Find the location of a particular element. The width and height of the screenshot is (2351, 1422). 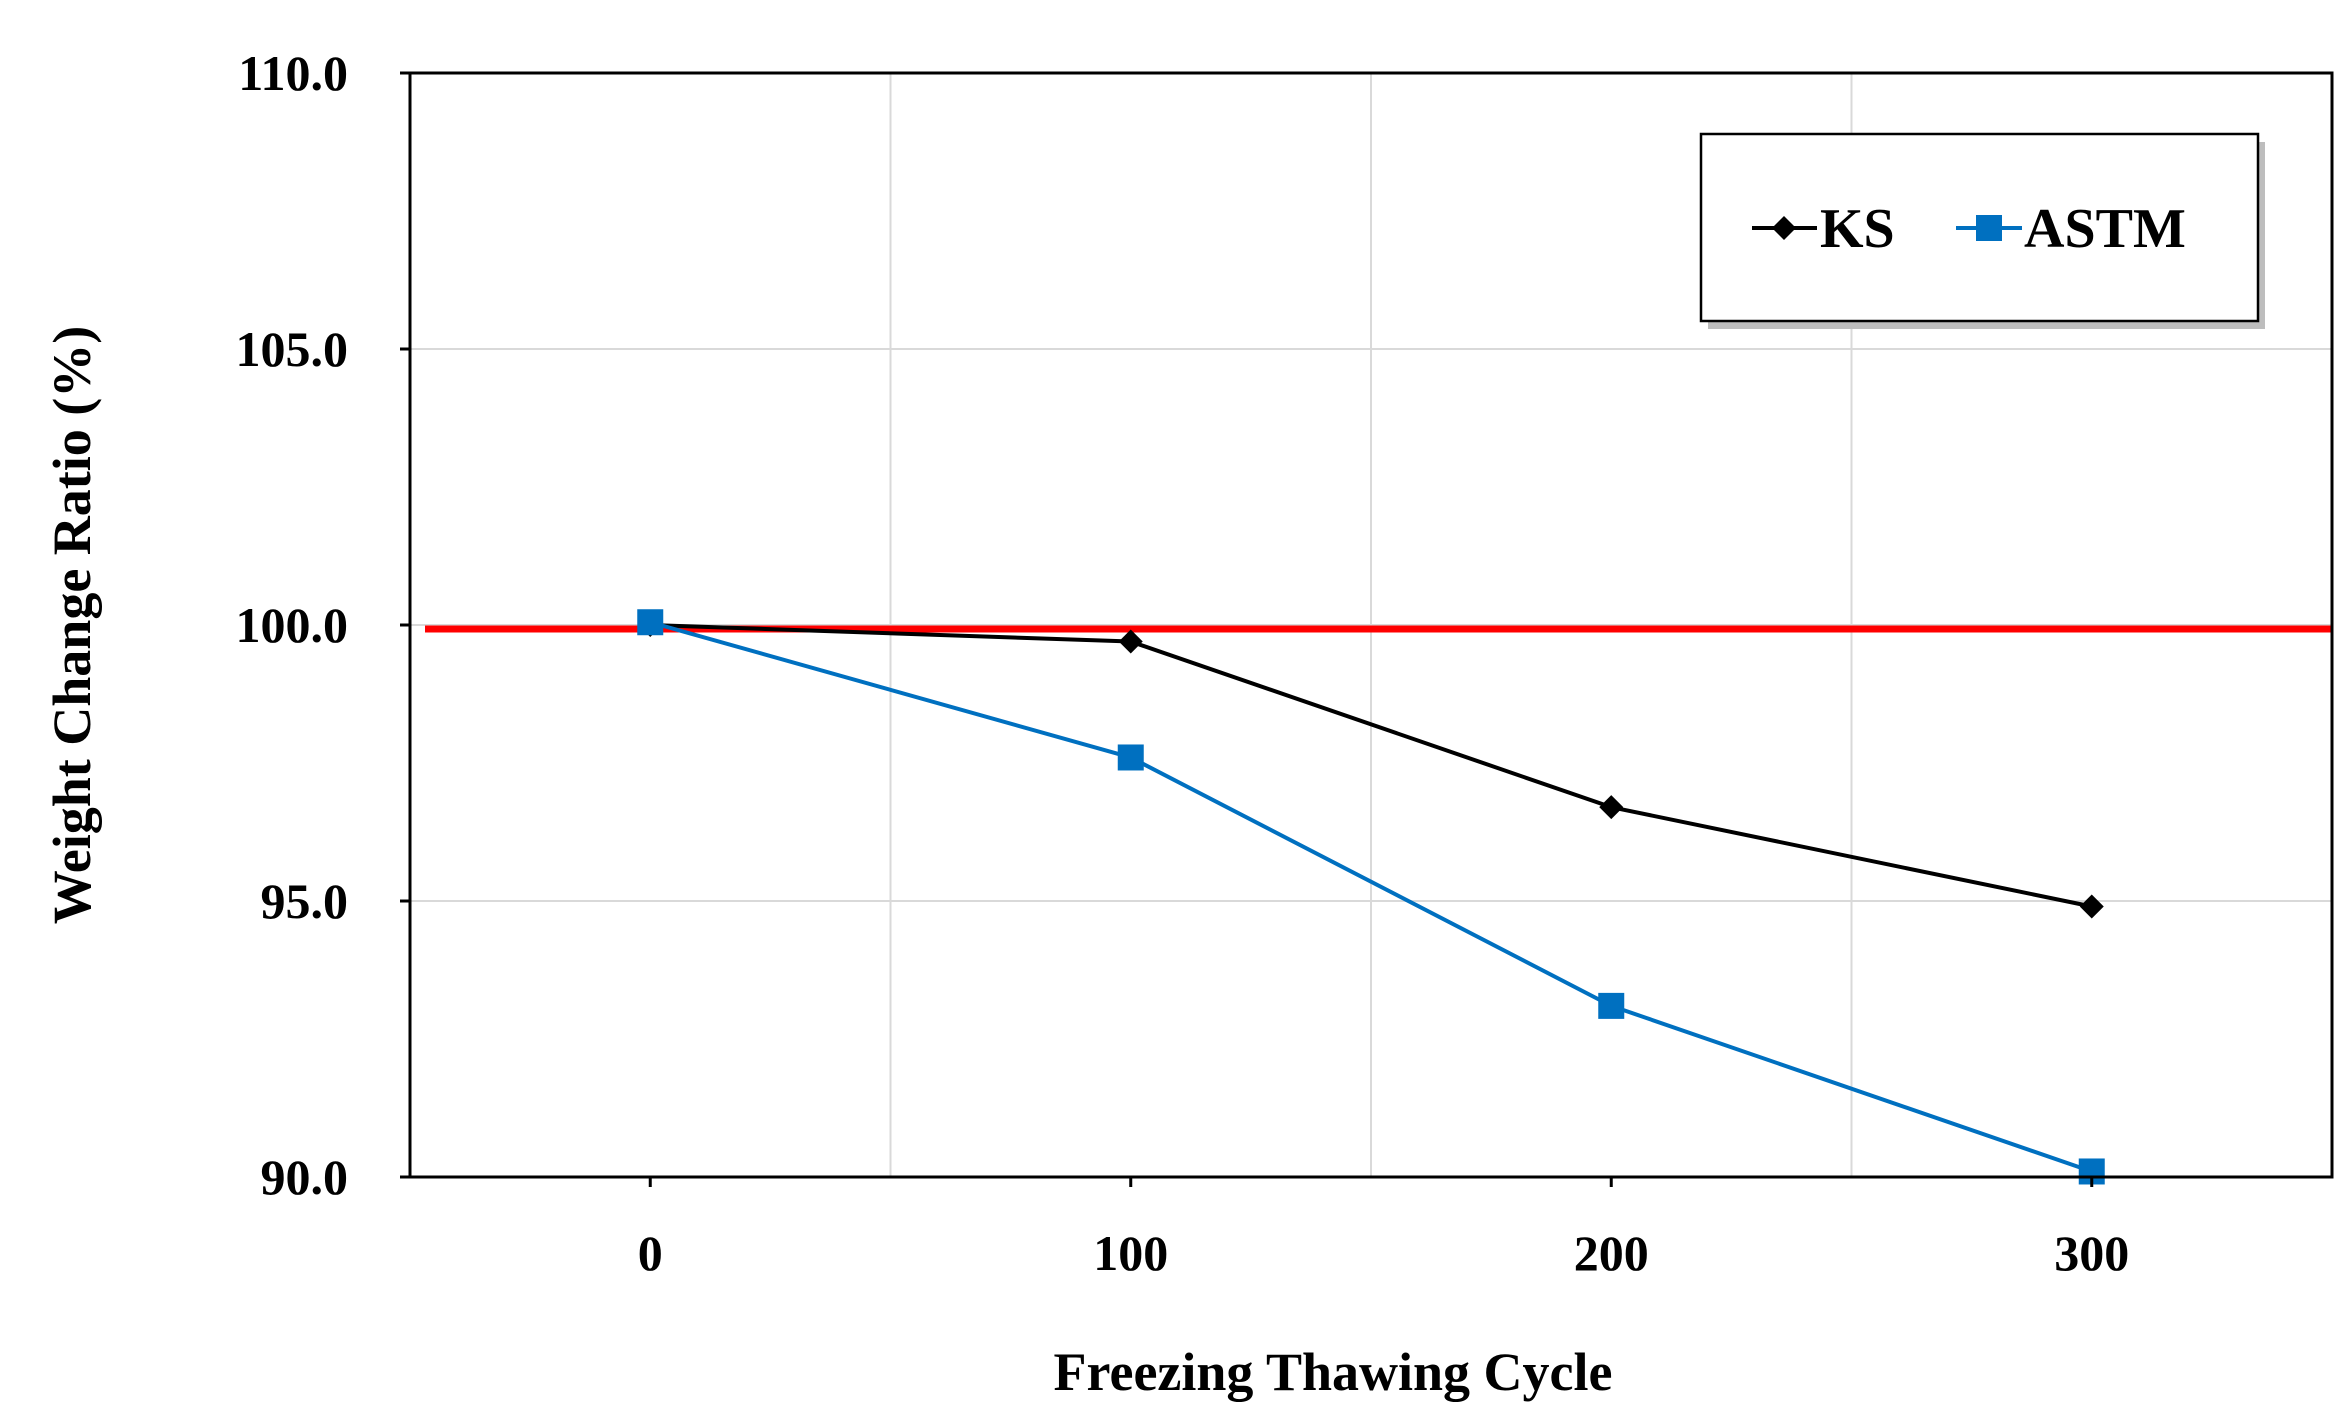

y-tick-label: 110.0 is located at coordinates (293, 73).